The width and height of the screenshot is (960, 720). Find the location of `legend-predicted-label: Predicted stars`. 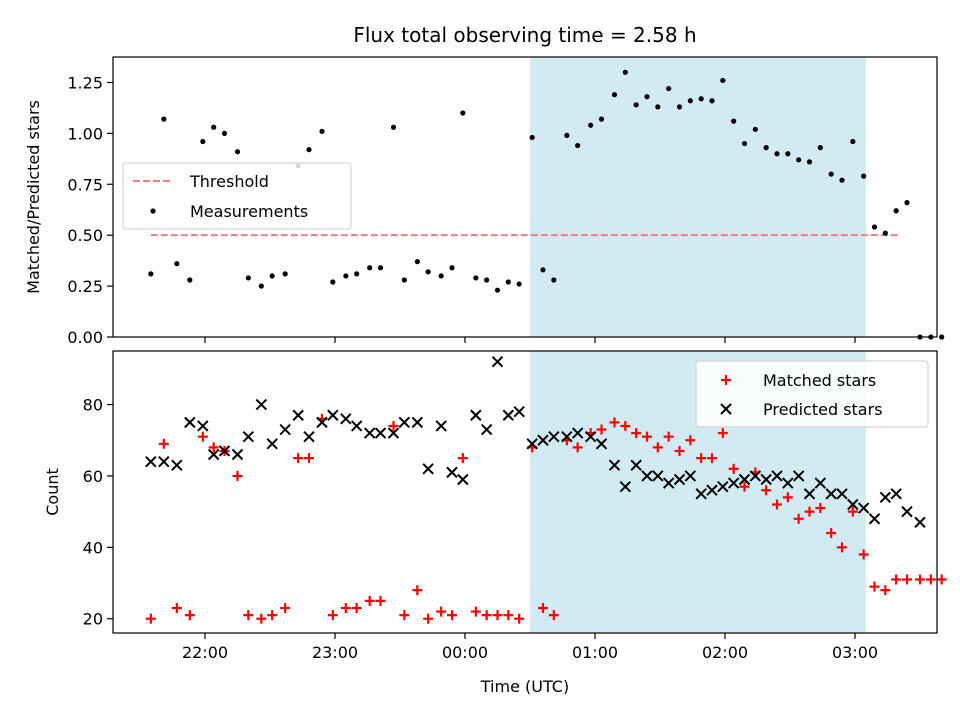

legend-predicted-label: Predicted stars is located at coordinates (823, 409).